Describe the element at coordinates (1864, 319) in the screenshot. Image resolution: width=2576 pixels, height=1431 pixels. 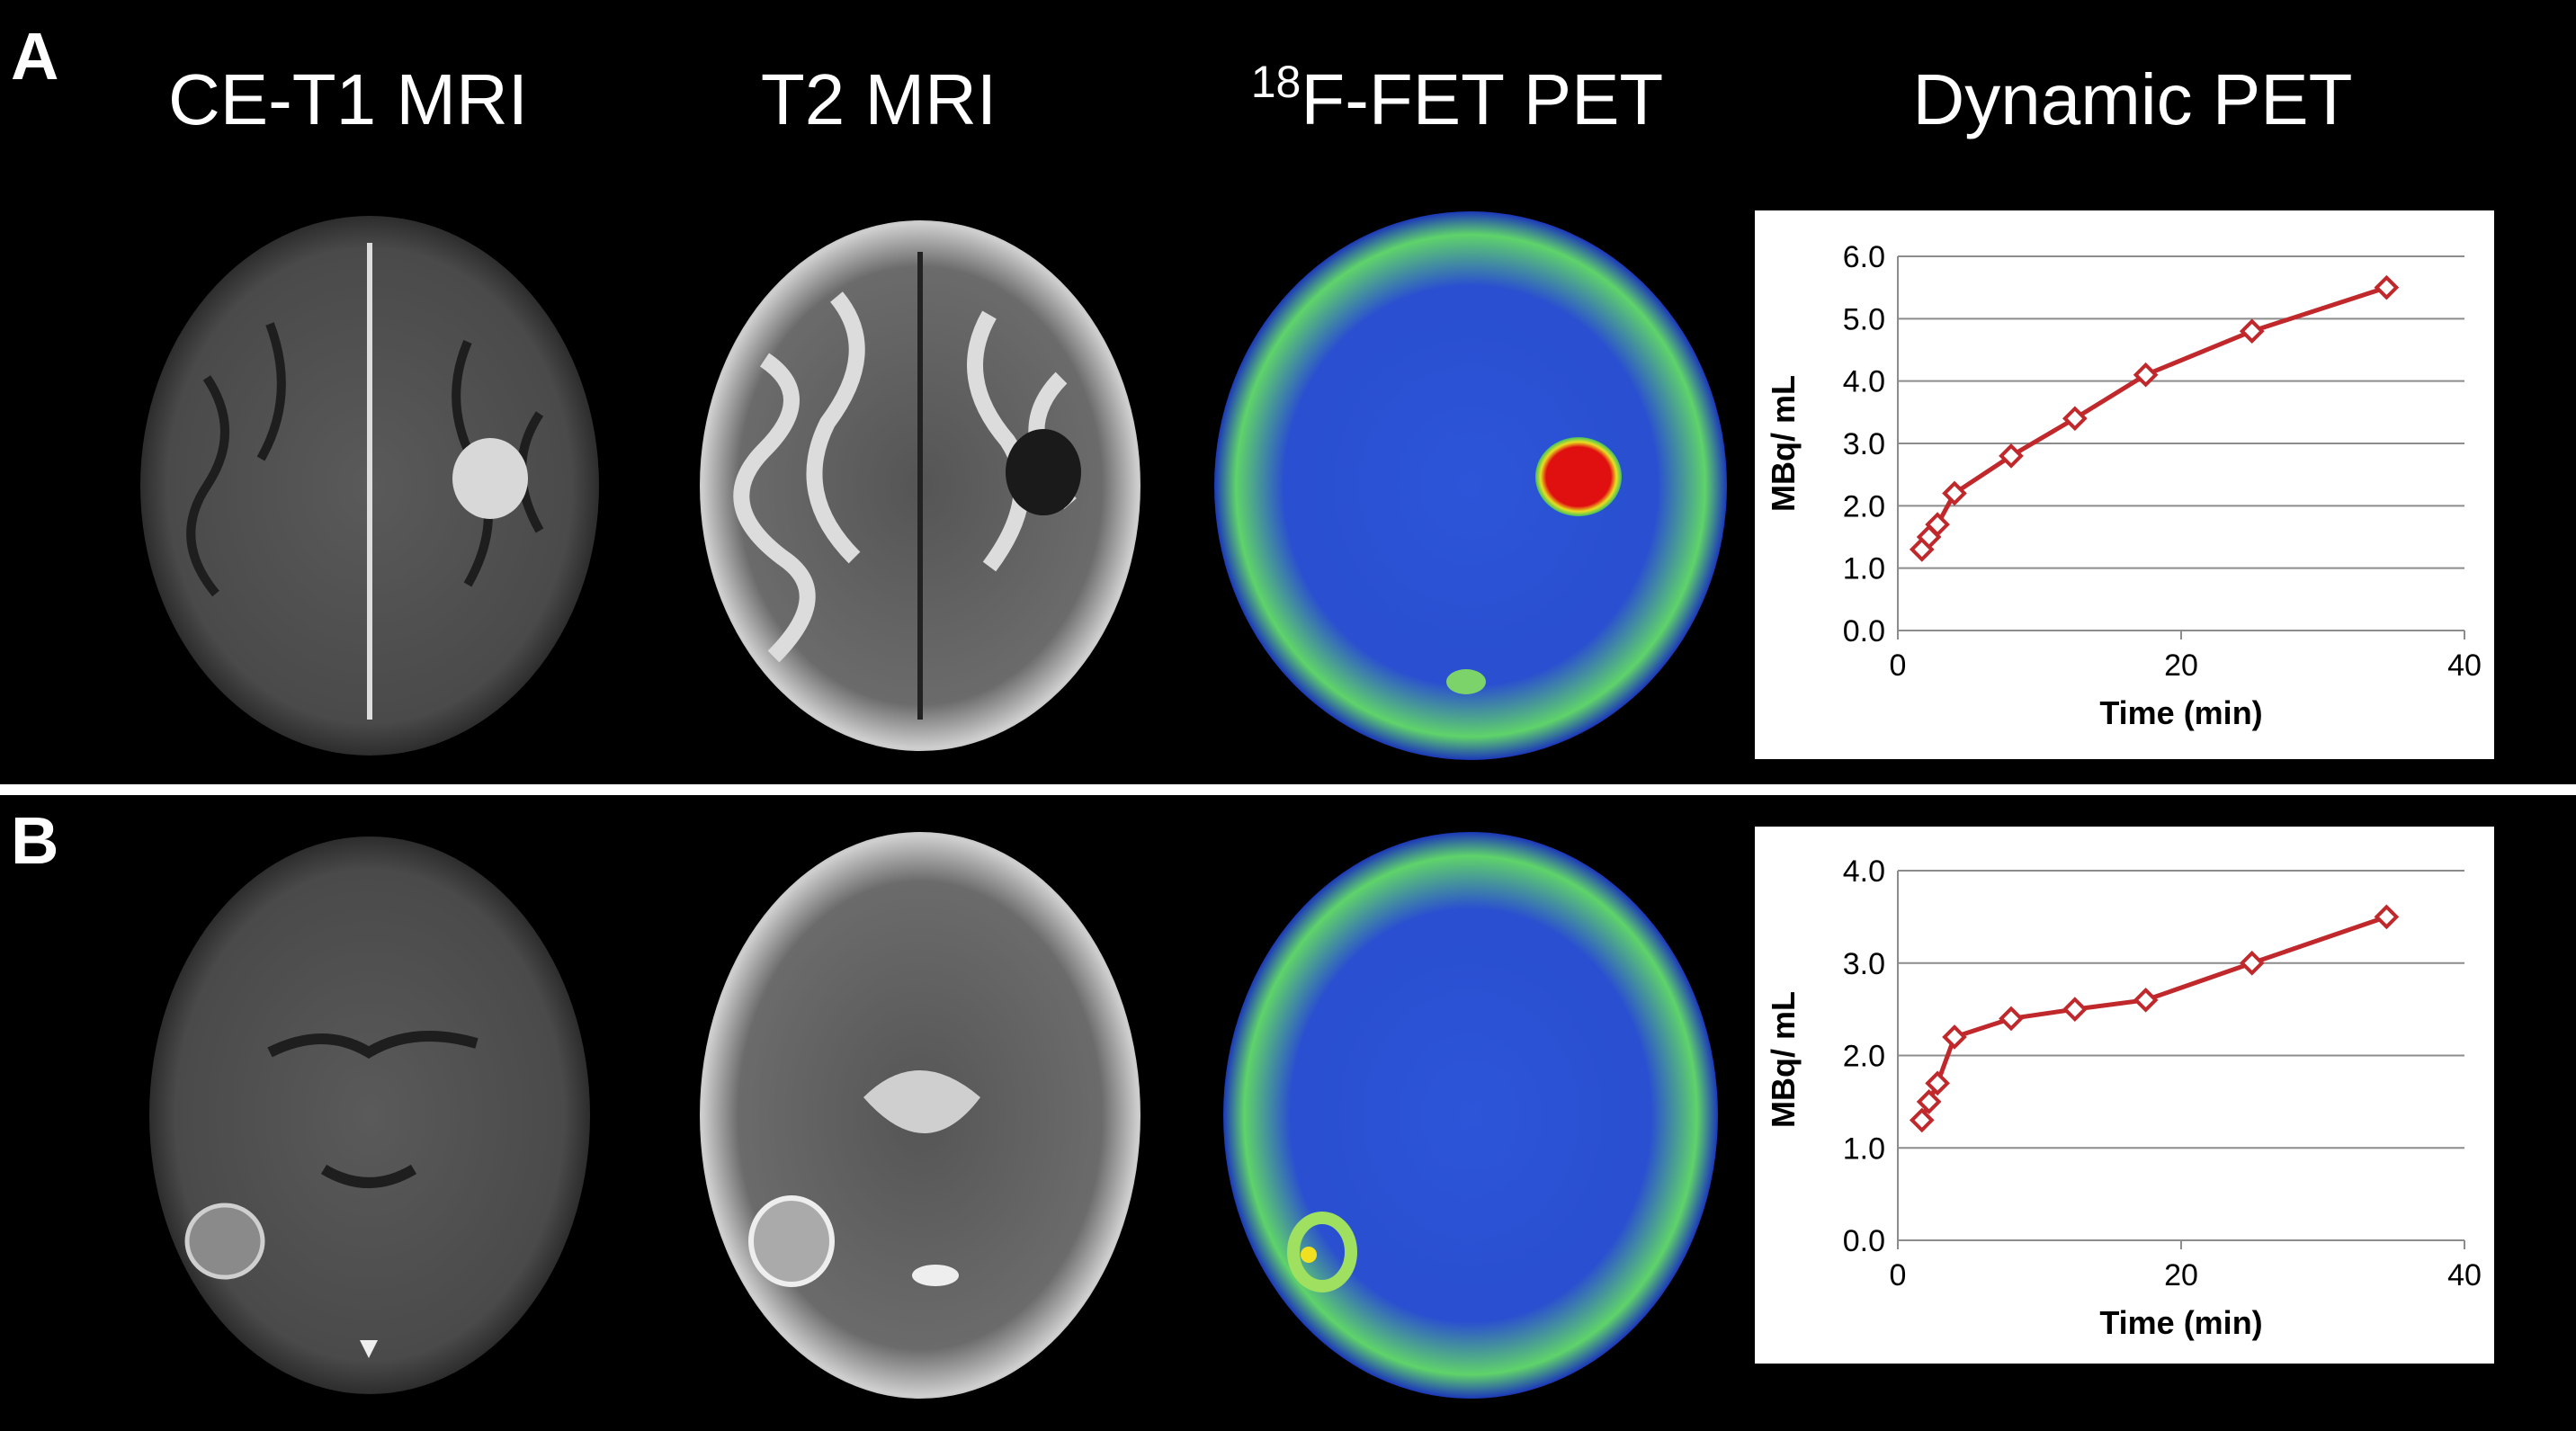
I see `y-tick-label: 5.0` at that location.